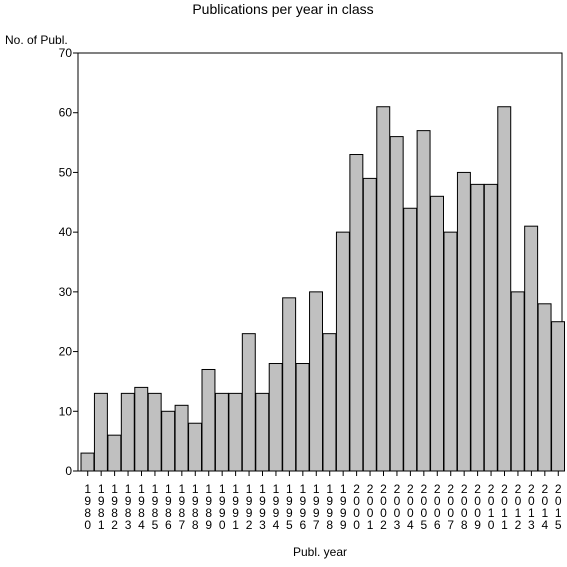 Image resolution: width=567 pixels, height=567 pixels. Describe the element at coordinates (221, 432) in the screenshot. I see `bar-1990` at that location.